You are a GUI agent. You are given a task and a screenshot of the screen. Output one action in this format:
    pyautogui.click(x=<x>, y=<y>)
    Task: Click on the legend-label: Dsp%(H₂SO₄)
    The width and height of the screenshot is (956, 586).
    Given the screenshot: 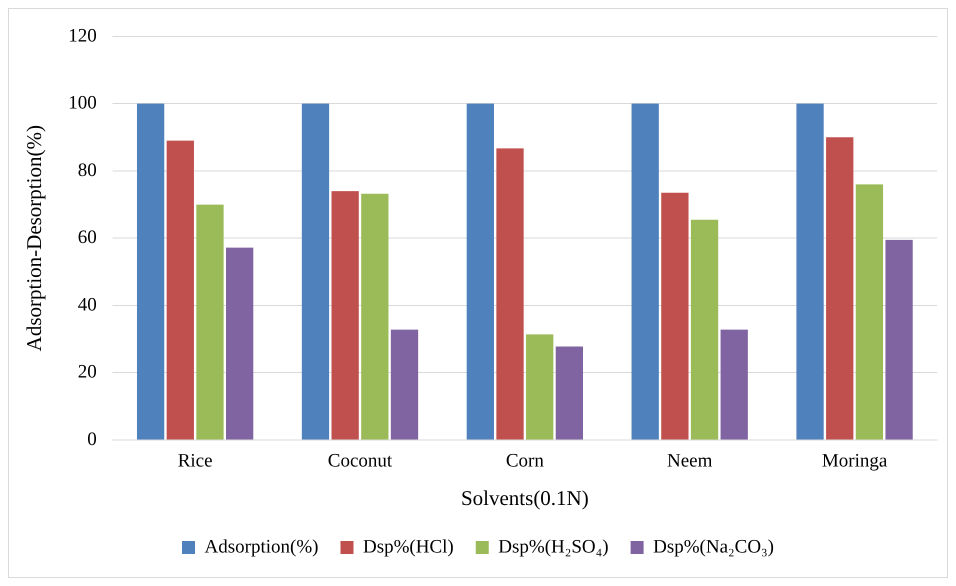 What is the action you would take?
    pyautogui.click(x=553, y=547)
    